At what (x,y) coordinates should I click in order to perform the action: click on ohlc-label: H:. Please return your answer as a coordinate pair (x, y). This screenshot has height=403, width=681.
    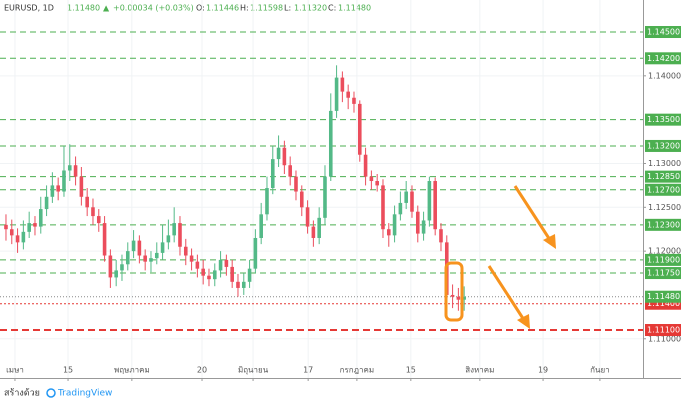
    Looking at the image, I should click on (244, 8).